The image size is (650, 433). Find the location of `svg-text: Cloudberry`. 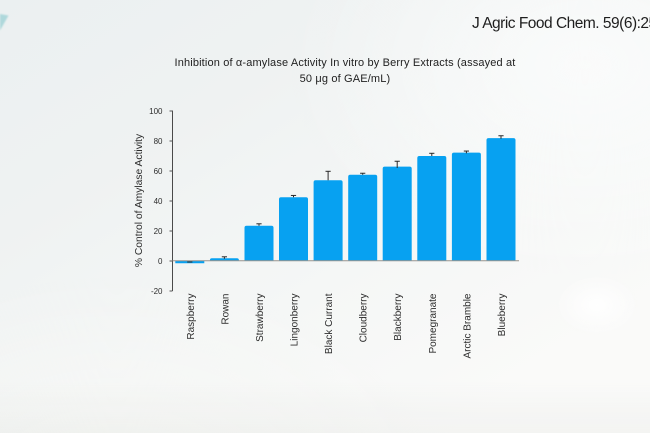

svg-text: Cloudberry is located at coordinates (364, 318).